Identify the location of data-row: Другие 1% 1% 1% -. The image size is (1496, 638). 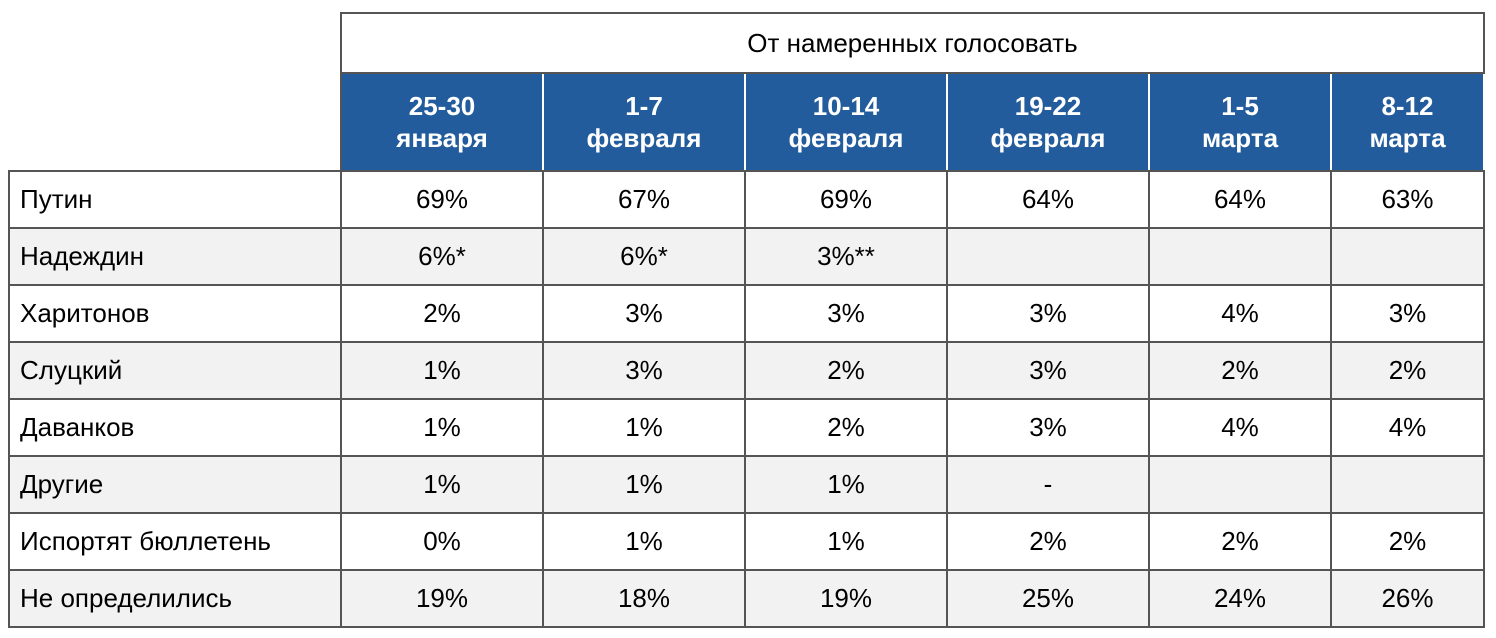
(746, 484).